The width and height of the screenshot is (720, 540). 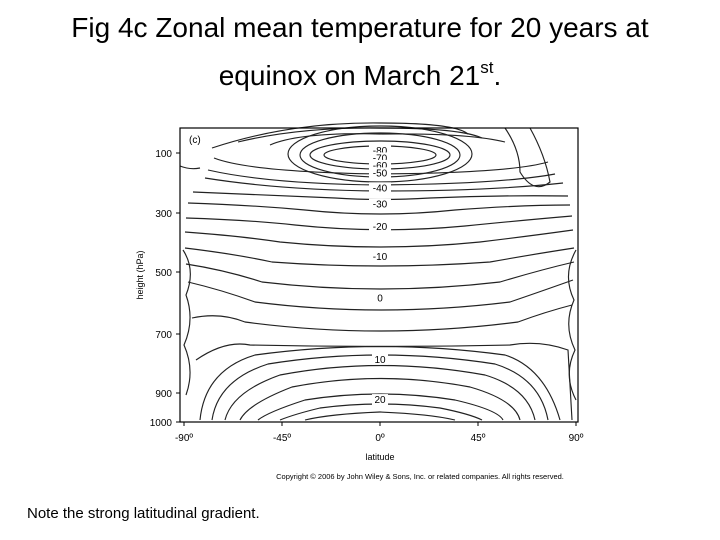 What do you see at coordinates (163, 273) in the screenshot?
I see `y-tick-label: 500` at bounding box center [163, 273].